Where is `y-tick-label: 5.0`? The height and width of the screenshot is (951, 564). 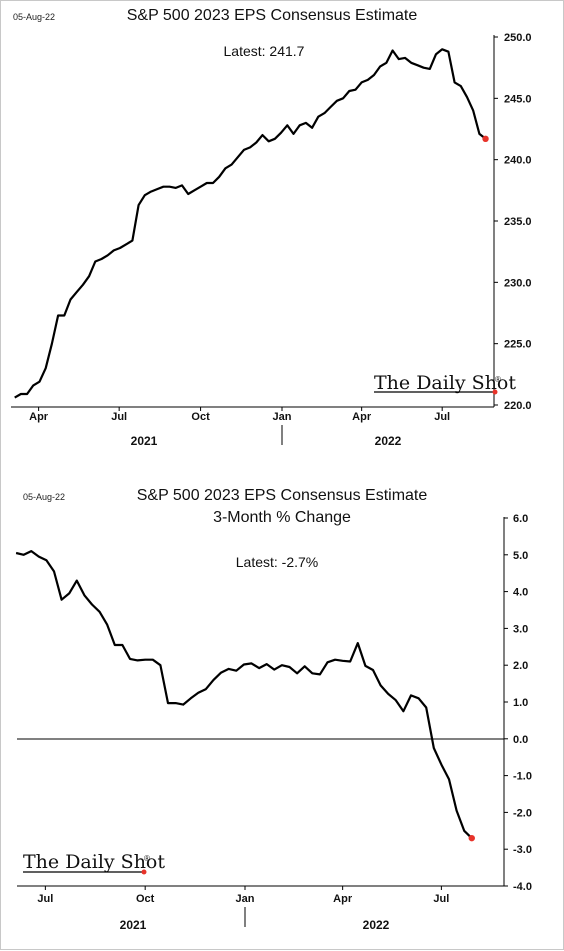
y-tick-label: 5.0 is located at coordinates (520, 556).